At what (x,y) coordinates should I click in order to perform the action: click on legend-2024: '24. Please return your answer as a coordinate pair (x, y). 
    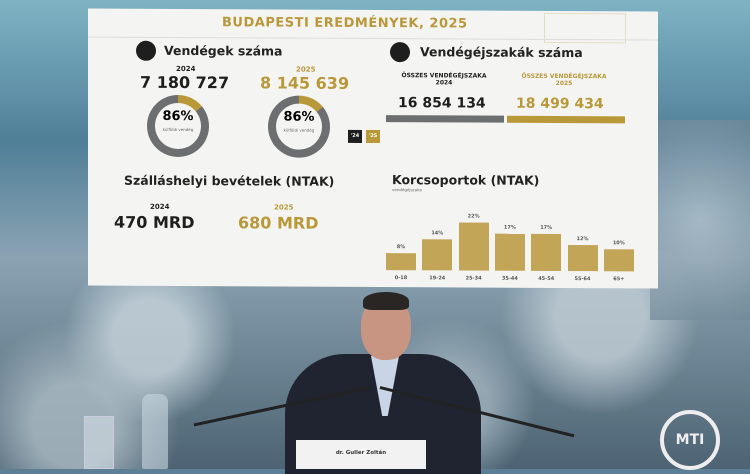
    Looking at the image, I should click on (355, 136).